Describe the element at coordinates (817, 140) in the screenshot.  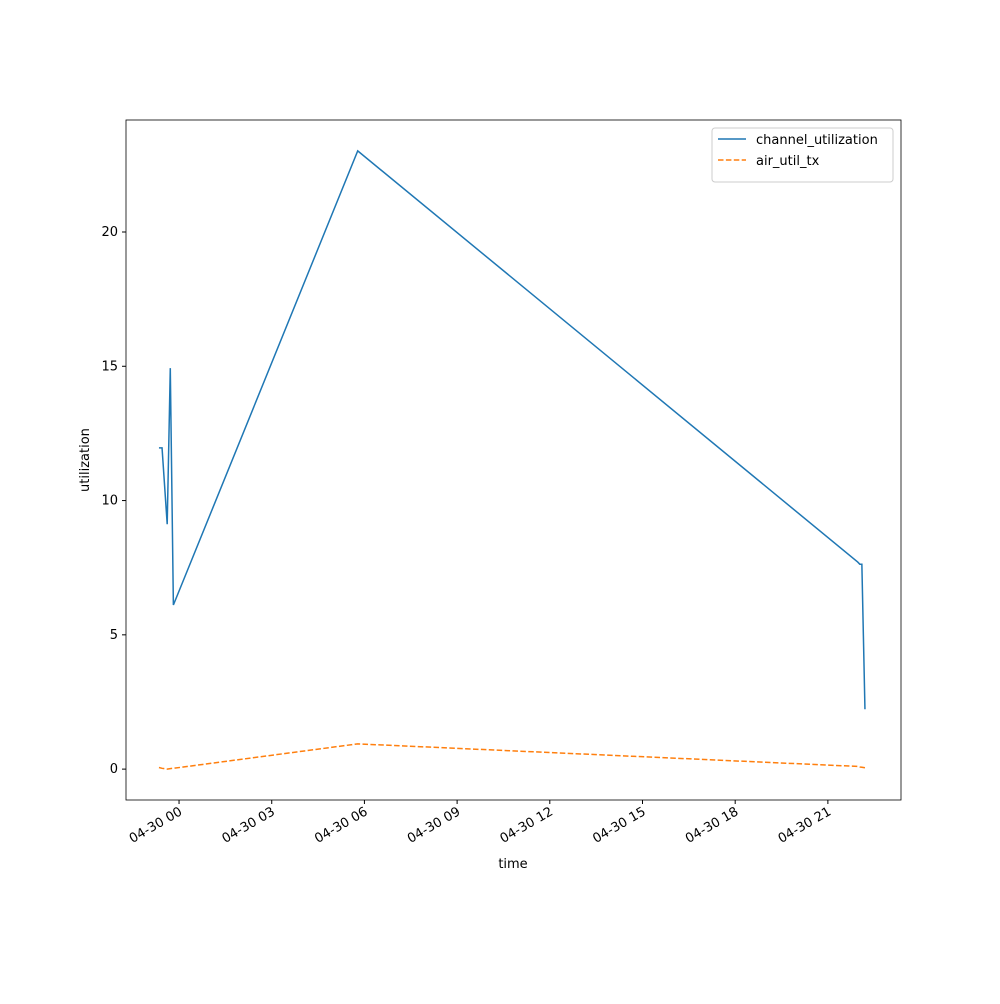
I see `legend-label: channel_utilization` at that location.